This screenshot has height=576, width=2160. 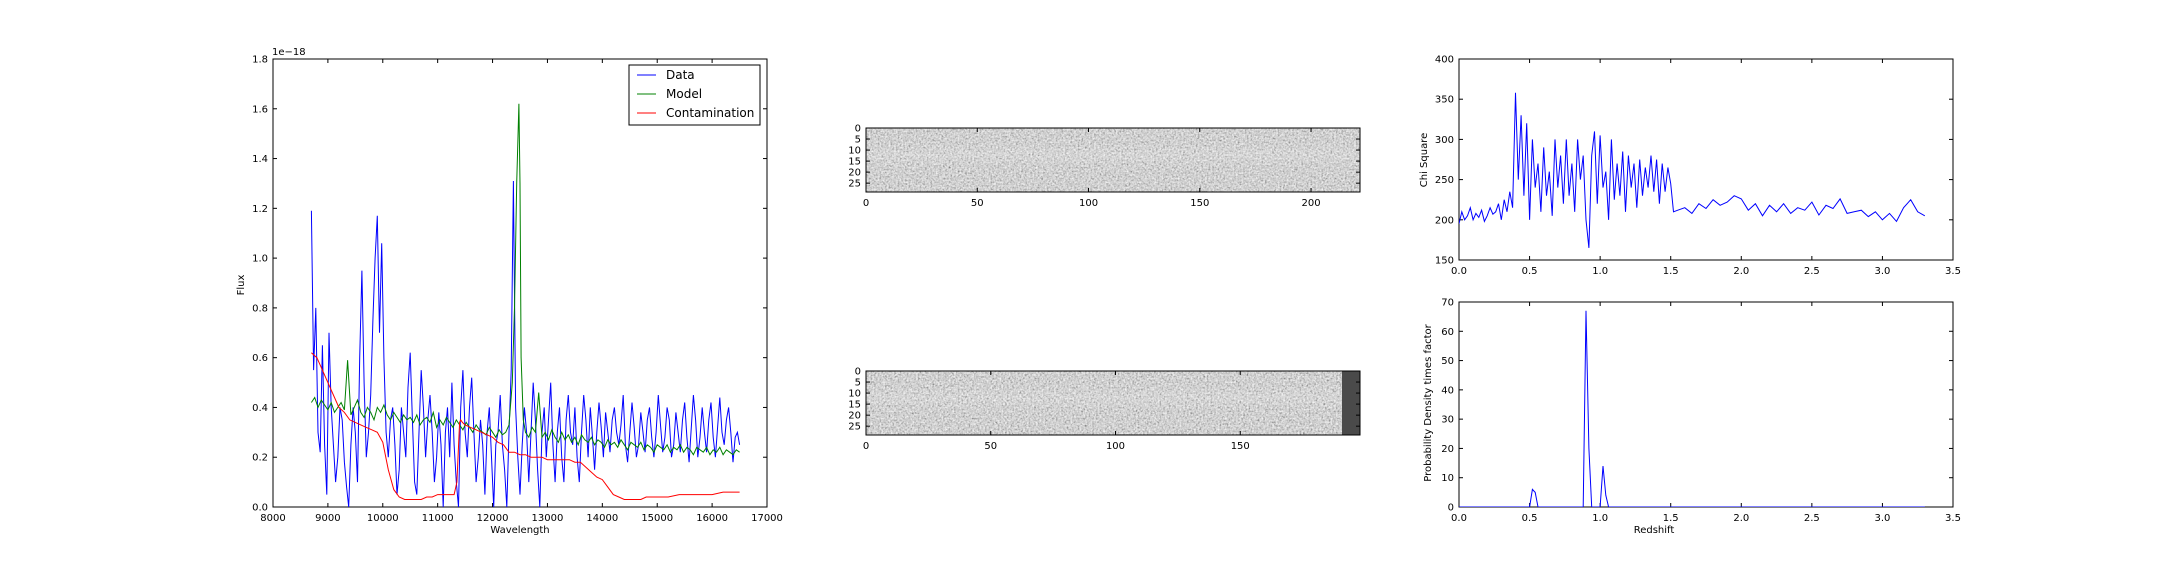 What do you see at coordinates (767, 518) in the screenshot?
I see `spectrum-xtick-label: 17000` at bounding box center [767, 518].